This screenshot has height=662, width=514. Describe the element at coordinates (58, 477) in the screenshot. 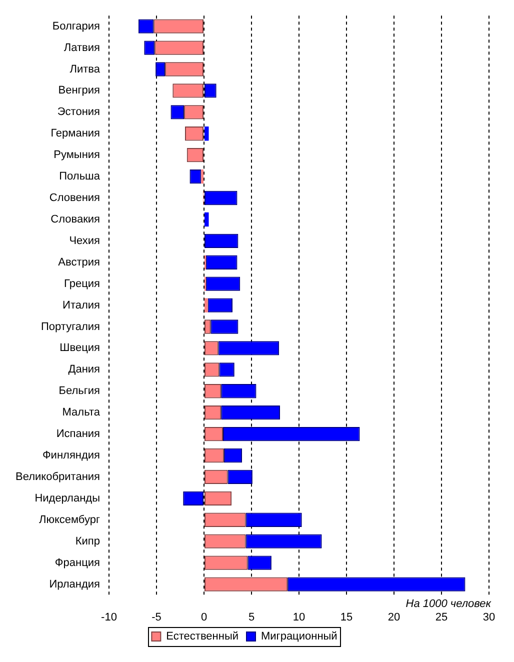

I see `y-tick-label: Великобритания` at that location.